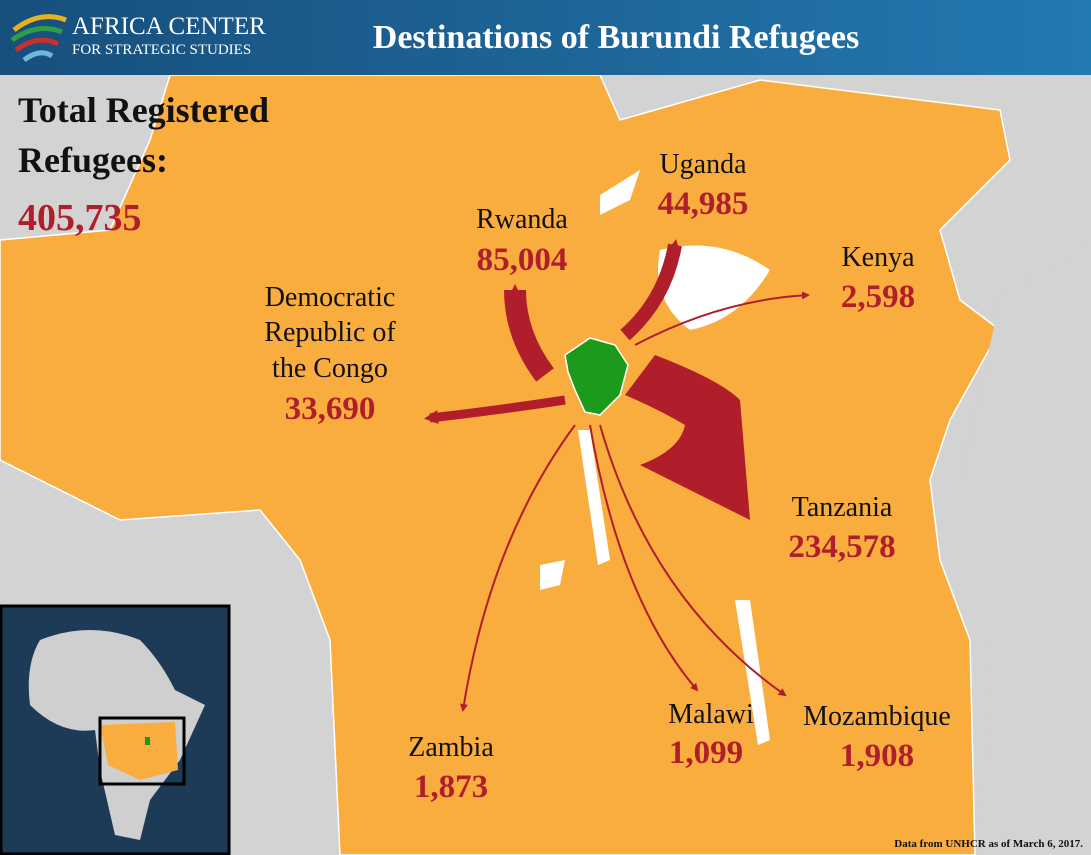 The image size is (1091, 855). Describe the element at coordinates (161, 50) in the screenshot. I see `logo-subtext: FOR STRATEGIC STUDIES` at that location.